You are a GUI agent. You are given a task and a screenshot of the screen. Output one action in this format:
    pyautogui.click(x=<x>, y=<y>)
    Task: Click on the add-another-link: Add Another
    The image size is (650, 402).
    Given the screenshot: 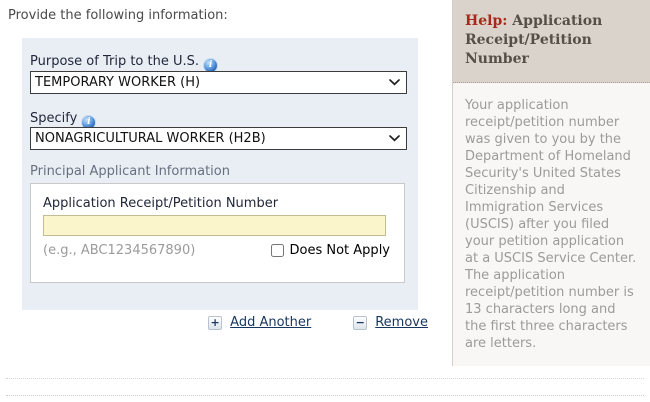 What is the action you would take?
    pyautogui.click(x=271, y=322)
    